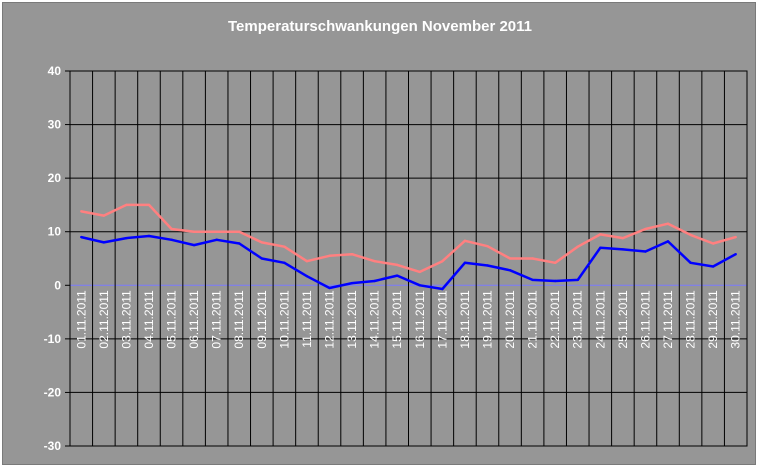 The height and width of the screenshot is (468, 760). Describe the element at coordinates (126, 319) in the screenshot. I see `x-tick-label: 03.11.2011` at that location.